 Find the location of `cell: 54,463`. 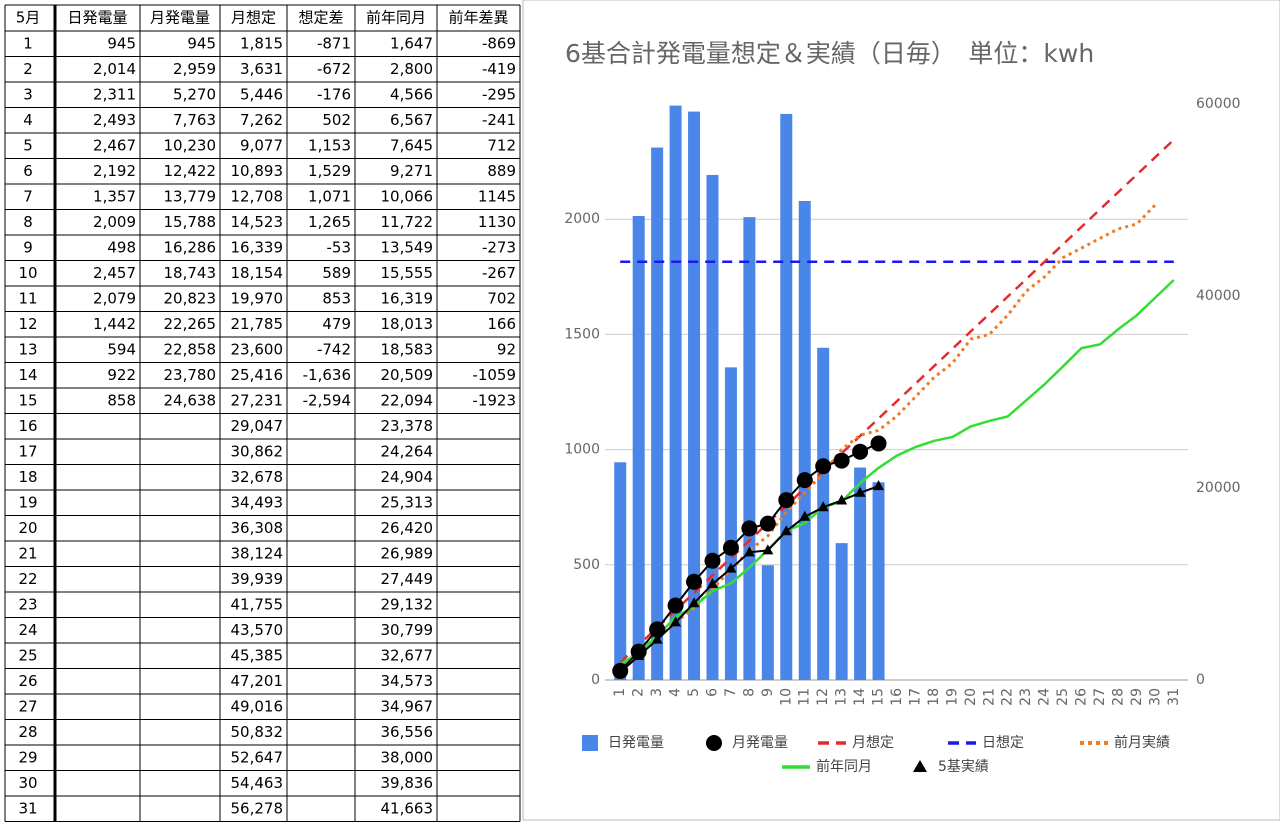

cell: 54,463 is located at coordinates (257, 783).